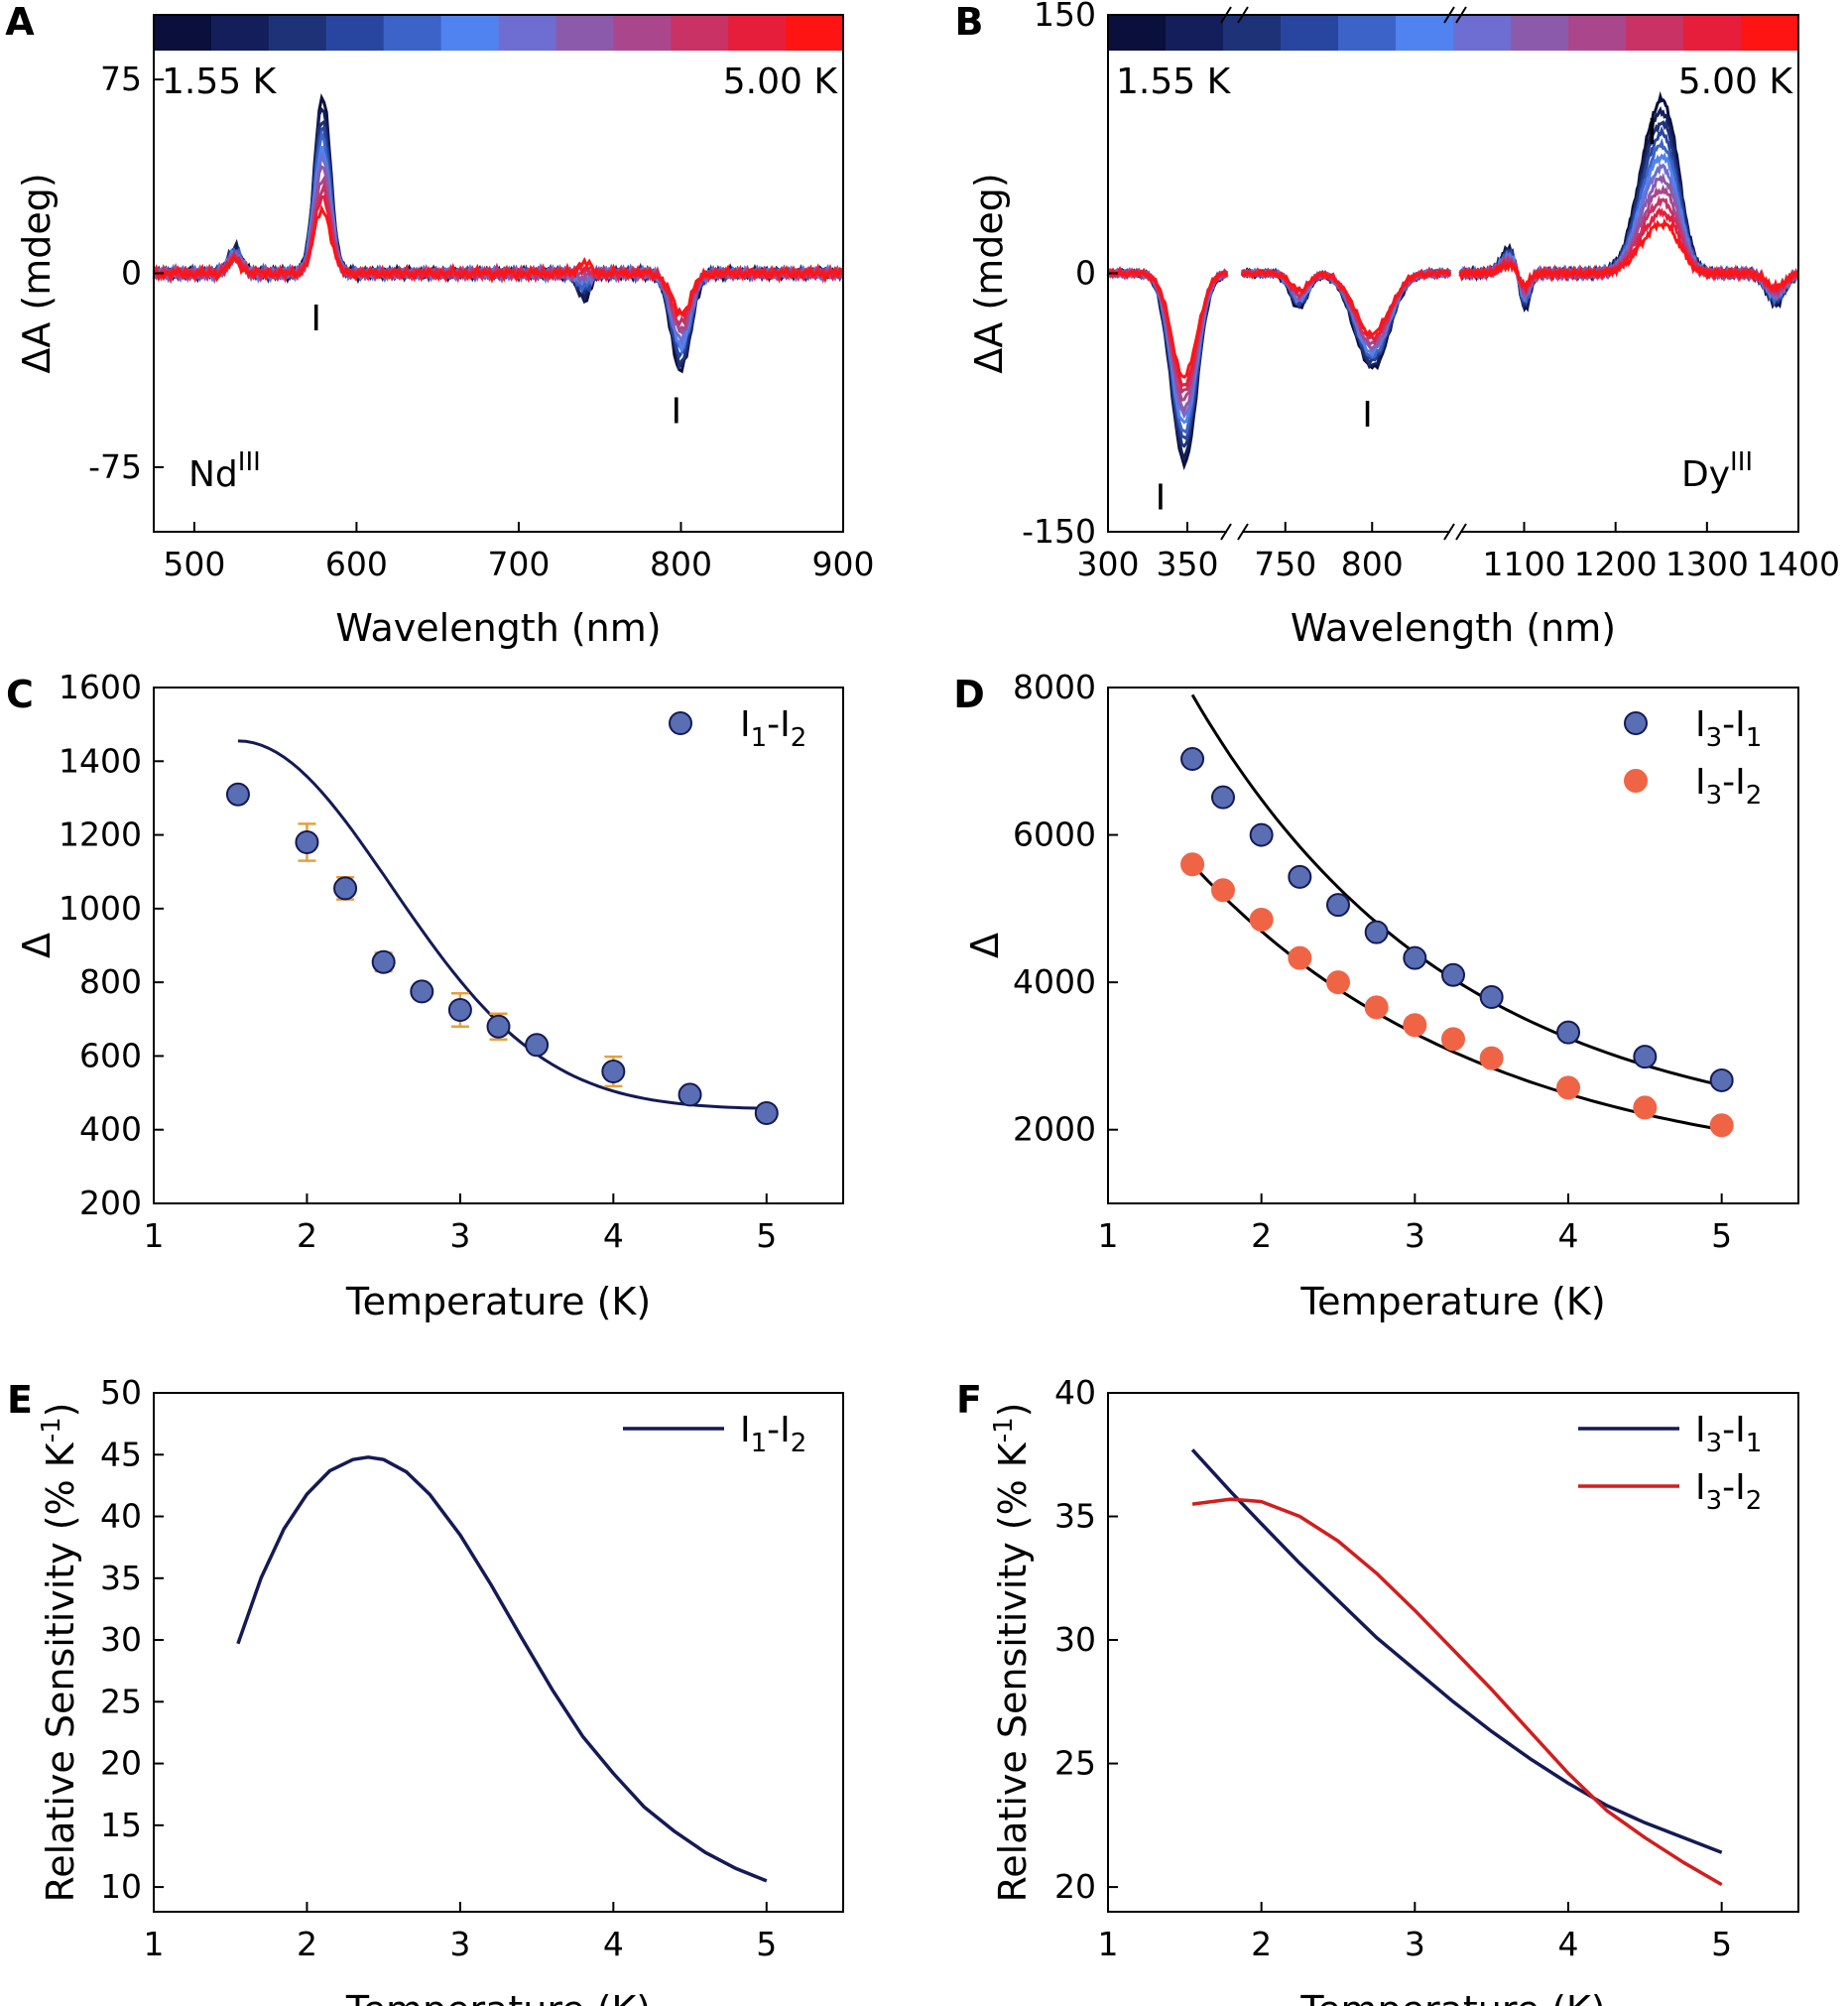 The height and width of the screenshot is (2006, 1848). I want to click on panel-b-x-tick-label: 1100, so click(1524, 564).